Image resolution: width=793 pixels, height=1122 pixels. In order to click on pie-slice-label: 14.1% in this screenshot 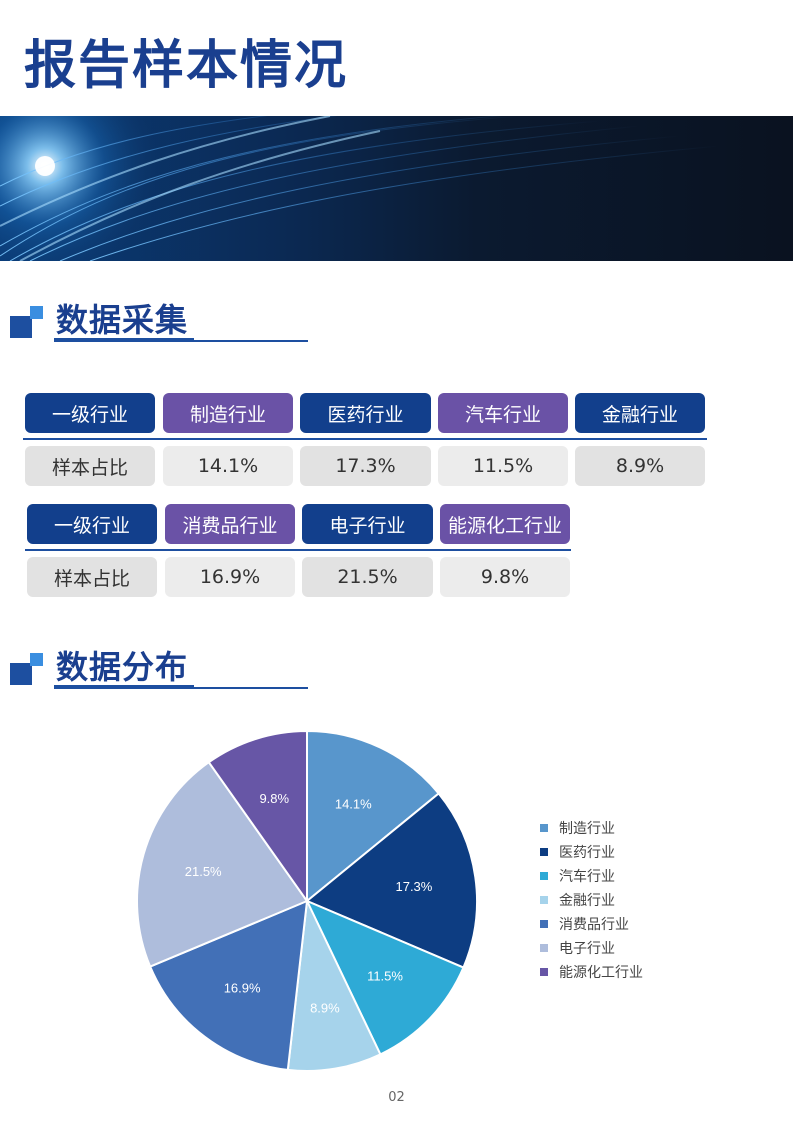, I will do `click(353, 803)`.